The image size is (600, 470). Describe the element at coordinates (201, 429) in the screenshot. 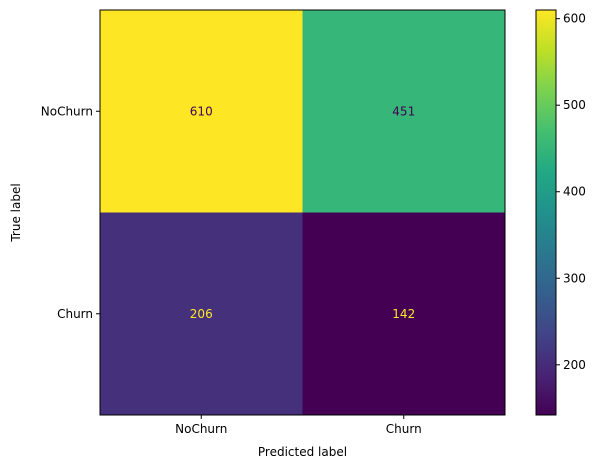

I see `x-tick-label: NoChurn` at that location.